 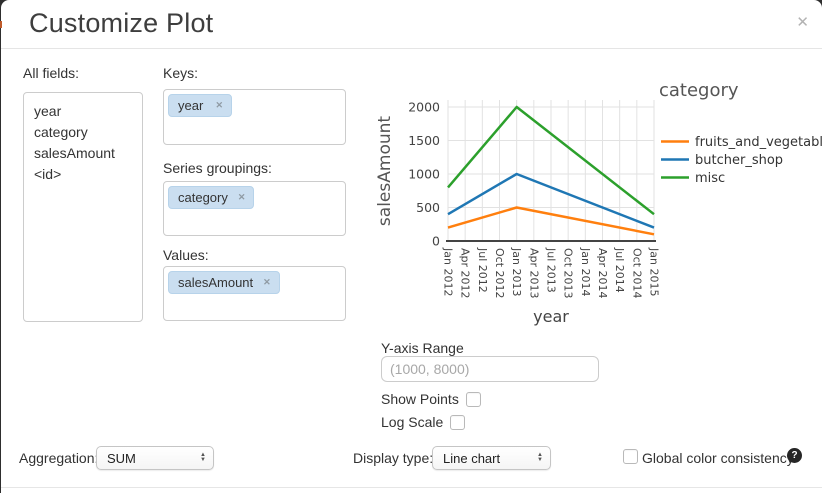 I want to click on display-type-select: Line chart ▲ ▼, so click(x=491, y=458).